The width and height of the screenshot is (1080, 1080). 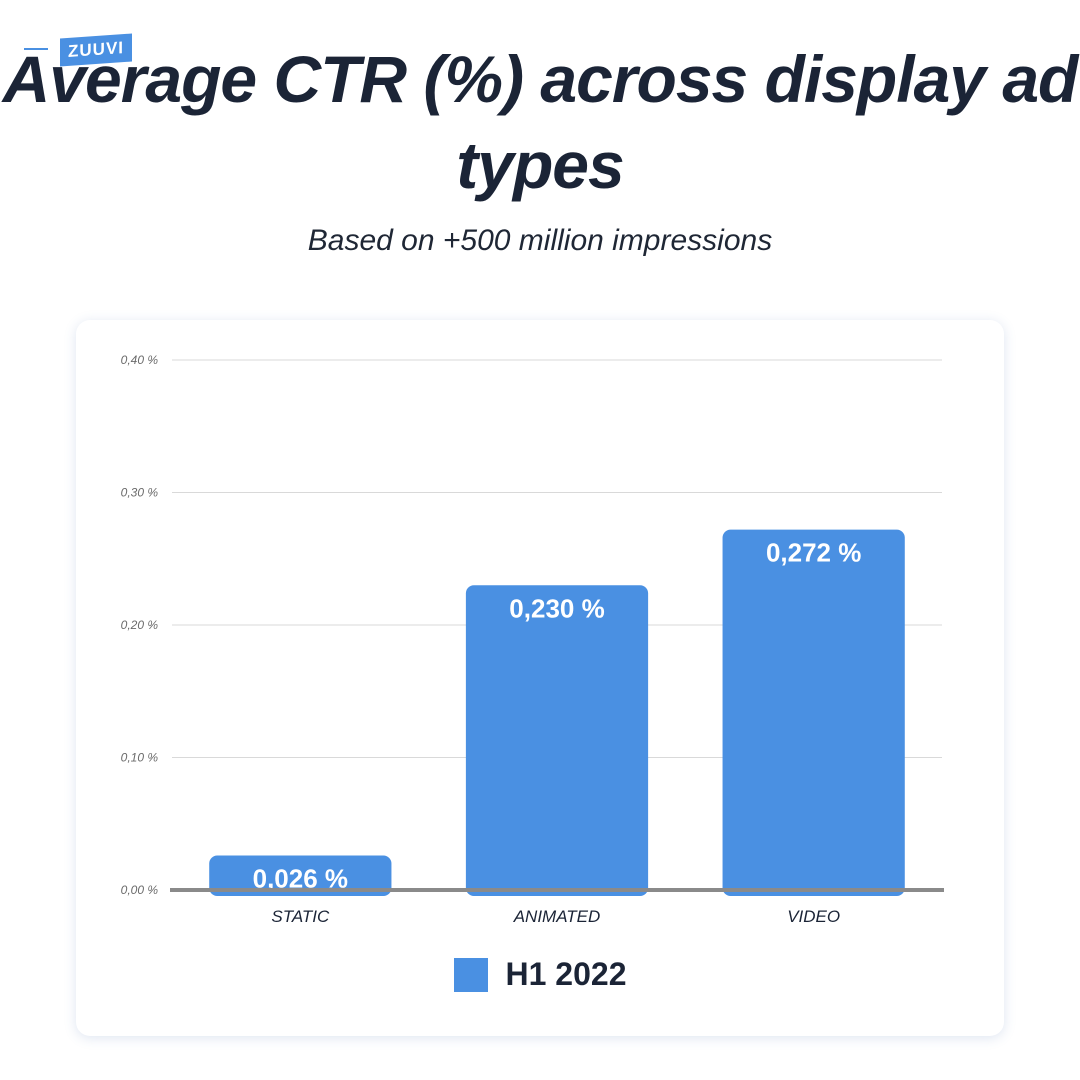 I want to click on y-tick-label: 0,30 %, so click(x=140, y=493).